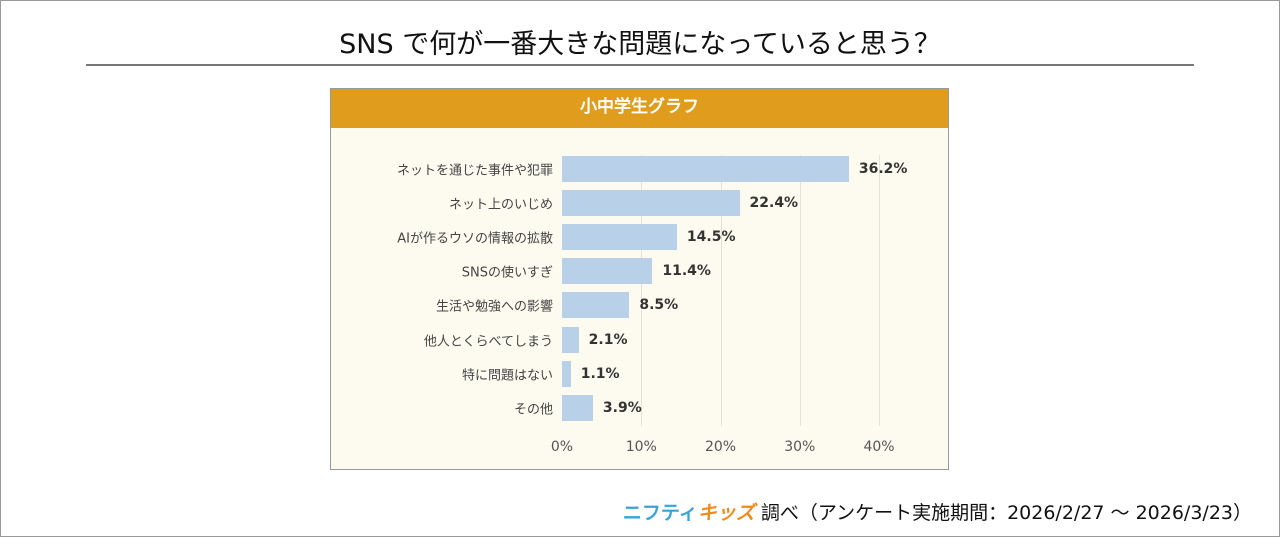  Describe the element at coordinates (475, 239) in the screenshot. I see `category-label: AIが作るウソの情報の拡散` at that location.